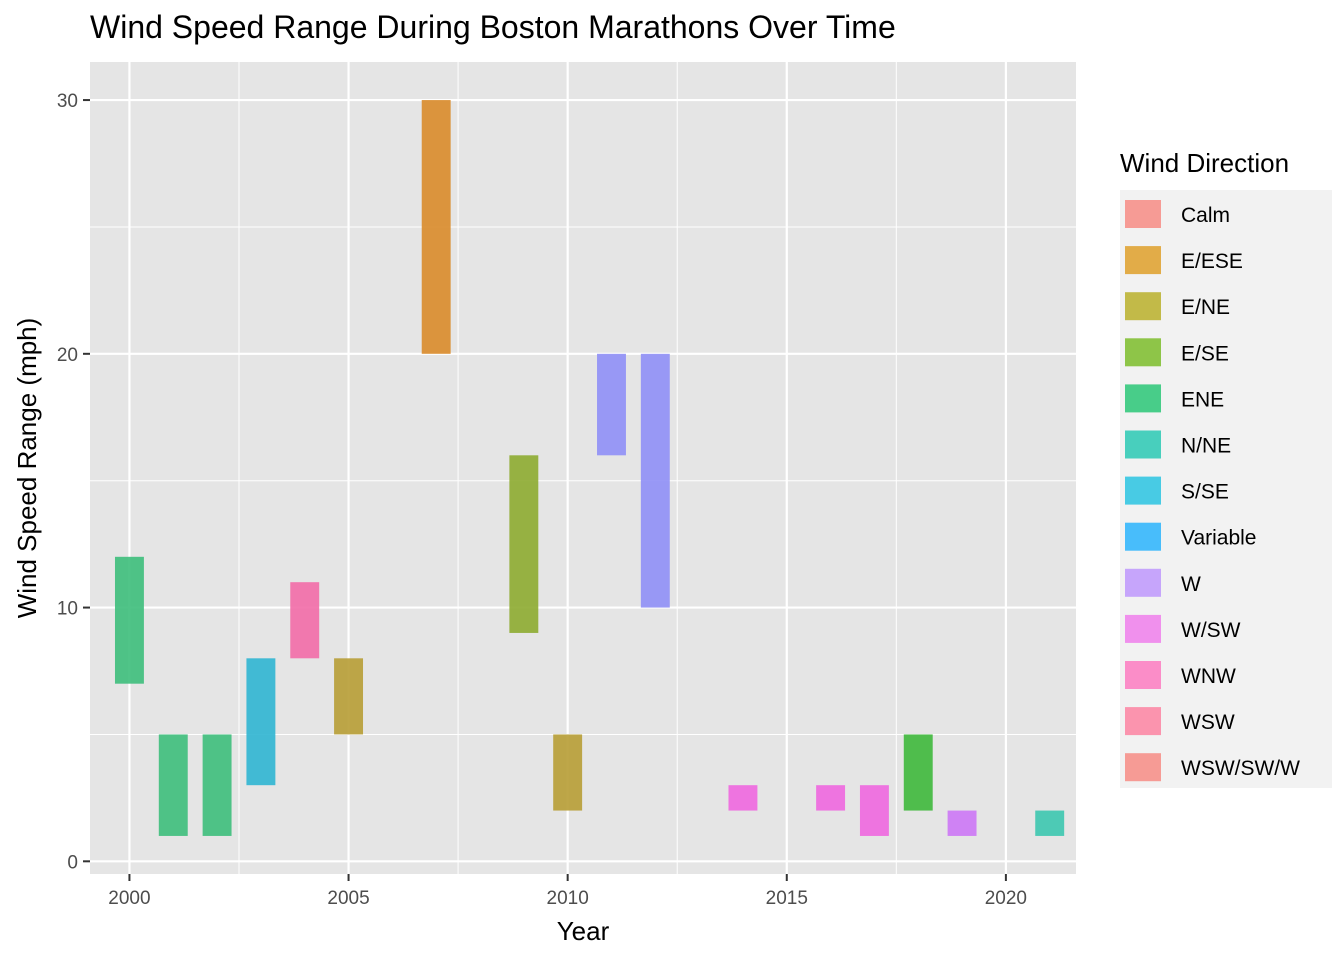  What do you see at coordinates (831, 798) in the screenshot?
I see `bar-2016` at bounding box center [831, 798].